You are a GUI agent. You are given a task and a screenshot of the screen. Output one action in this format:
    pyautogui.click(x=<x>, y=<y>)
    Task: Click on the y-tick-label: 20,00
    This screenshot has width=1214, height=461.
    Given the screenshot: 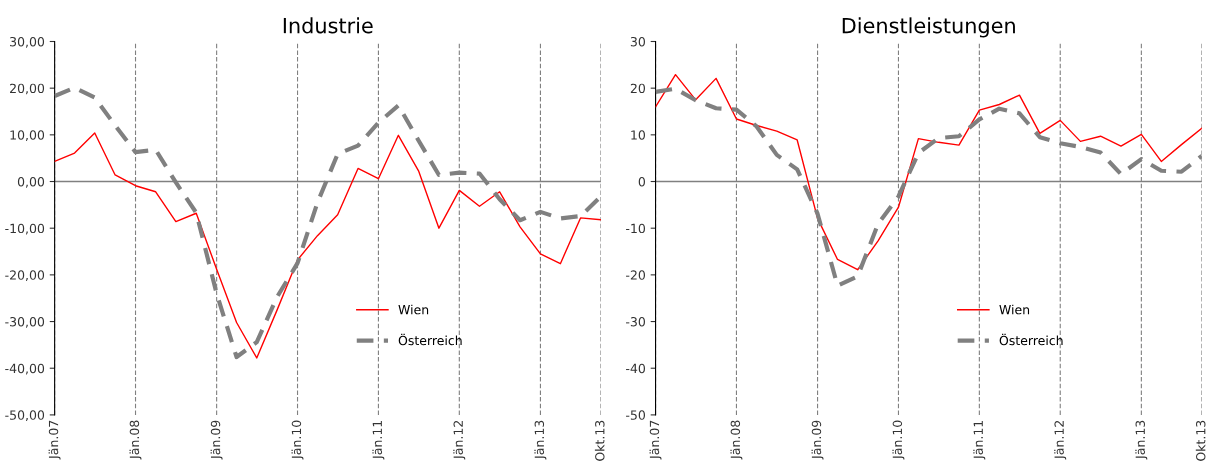 What is the action you would take?
    pyautogui.click(x=27, y=89)
    